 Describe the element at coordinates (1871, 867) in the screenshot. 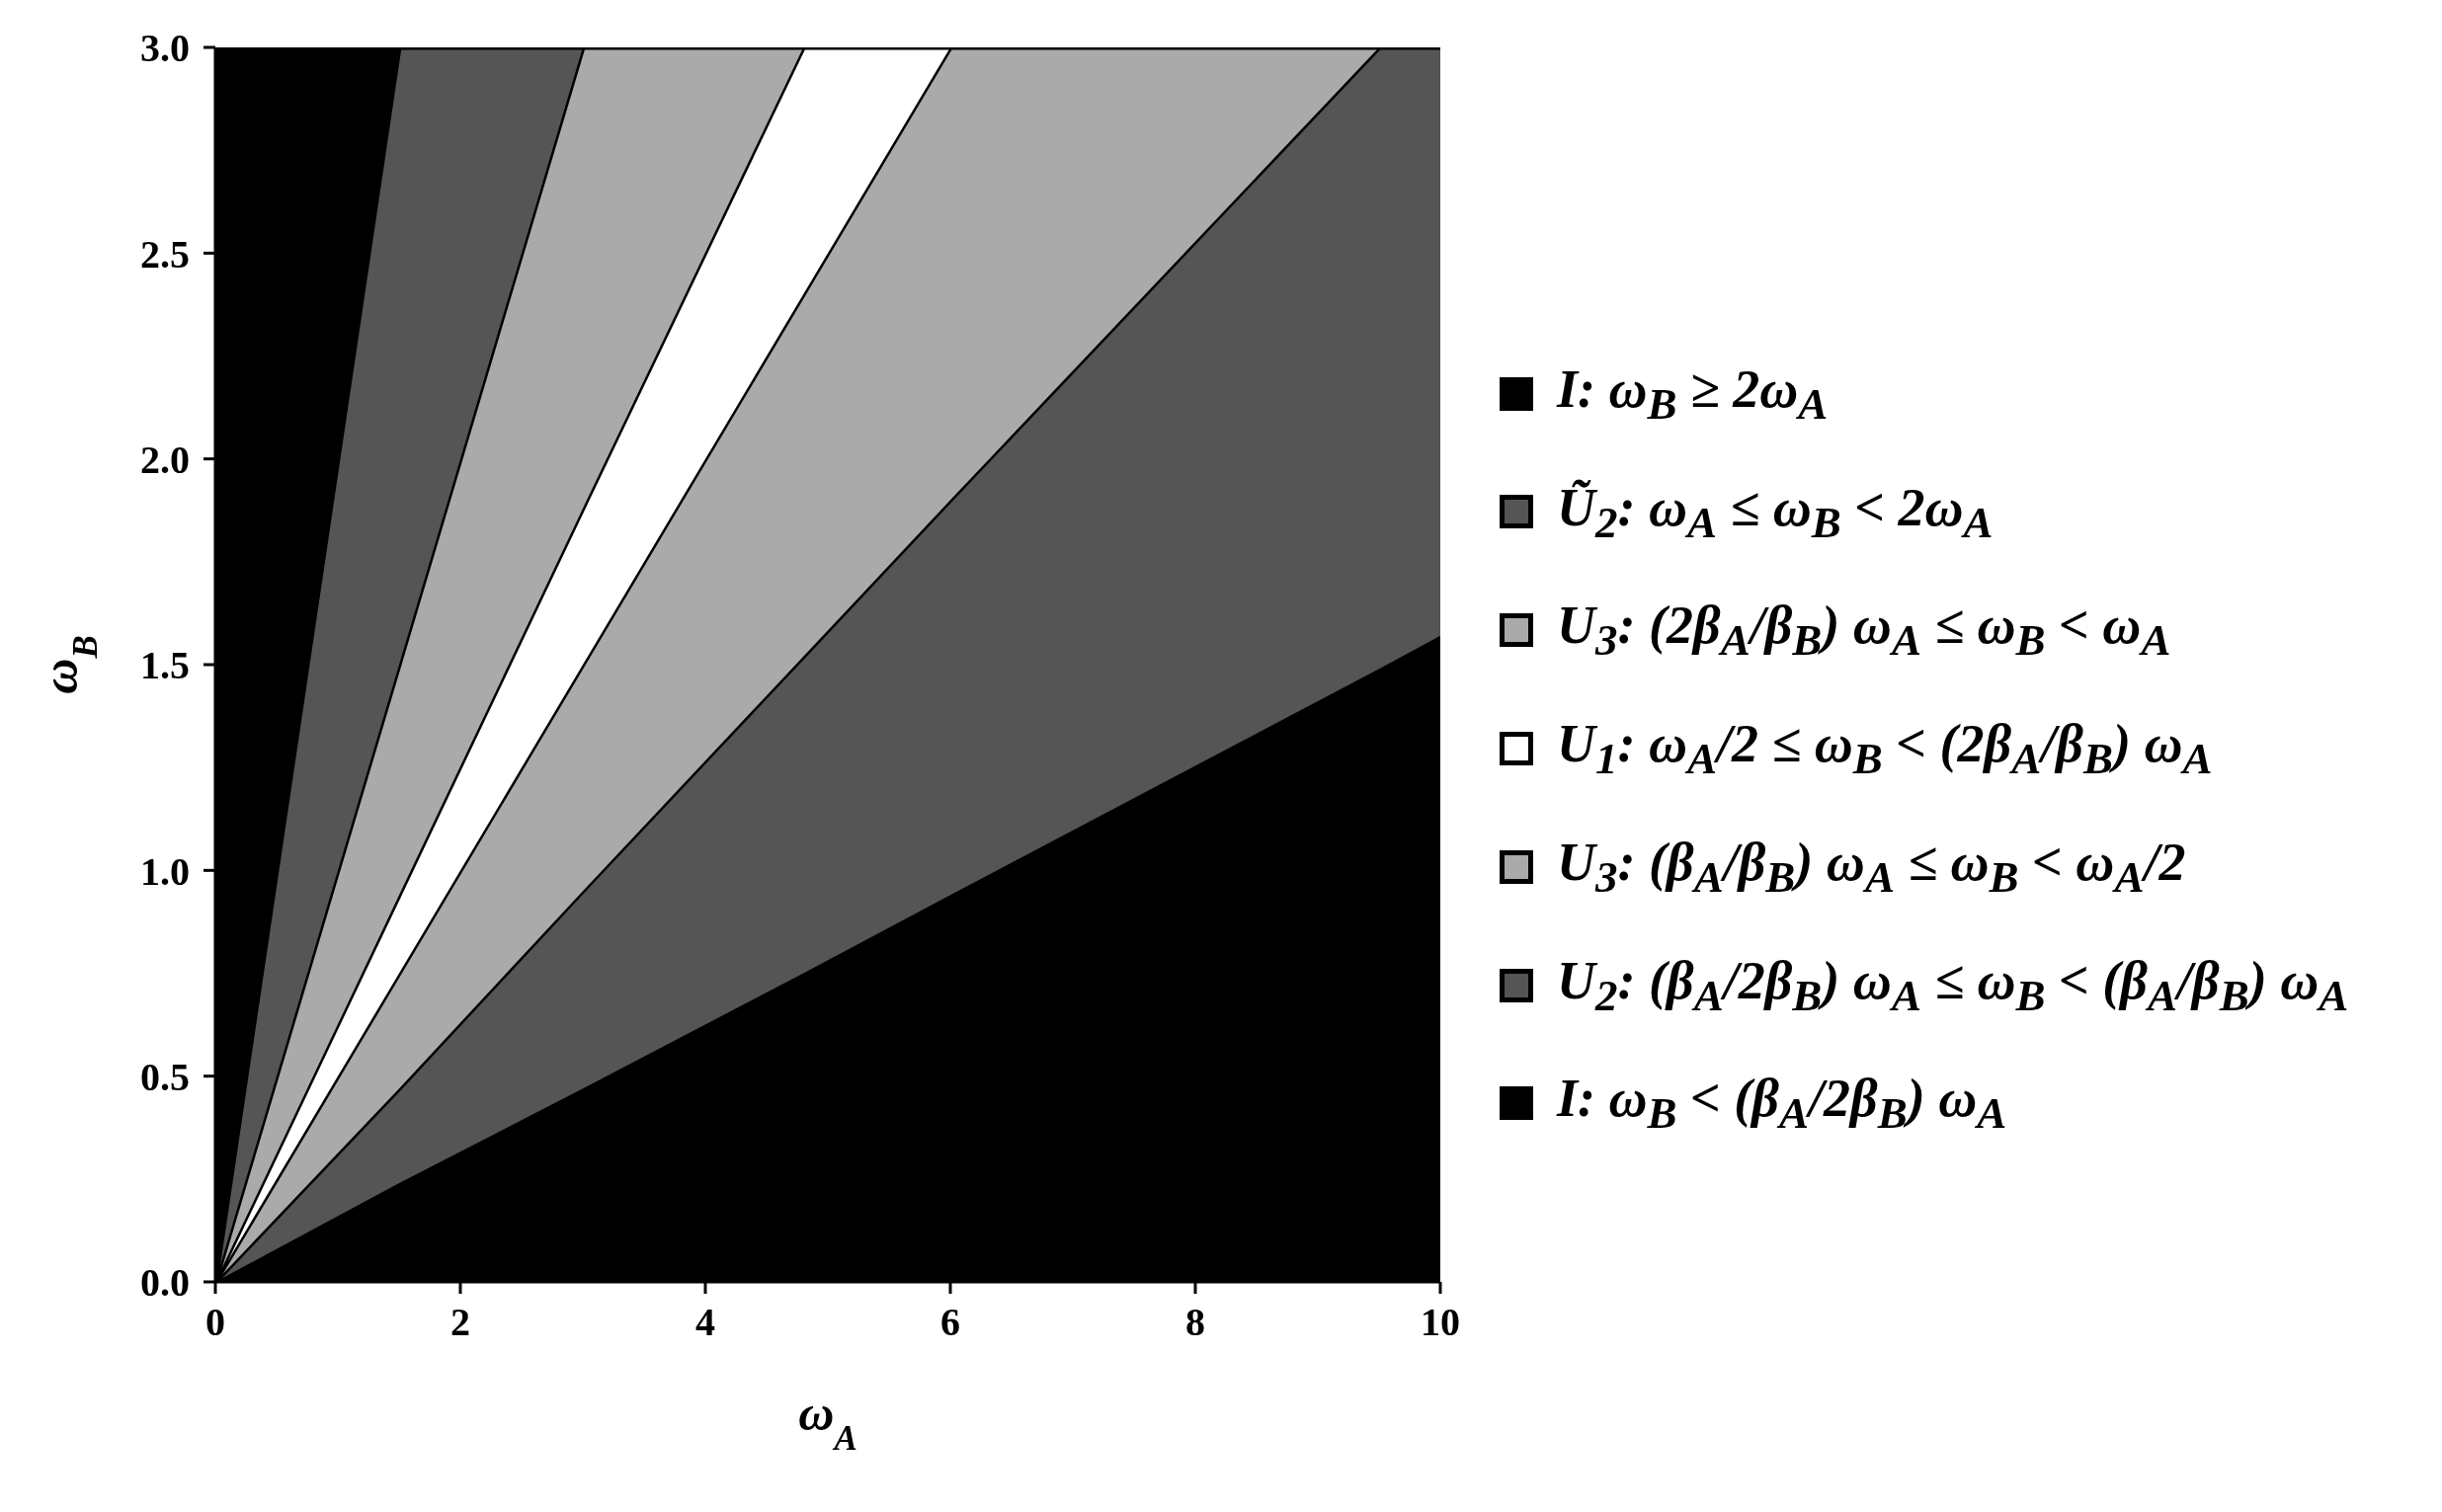

I see `text: U$_{3}$: (β$_{A}$/β$_{B}$) ω$_{A}$ ≤ ω$_{B}$ < ω$_{A}$/2` at that location.